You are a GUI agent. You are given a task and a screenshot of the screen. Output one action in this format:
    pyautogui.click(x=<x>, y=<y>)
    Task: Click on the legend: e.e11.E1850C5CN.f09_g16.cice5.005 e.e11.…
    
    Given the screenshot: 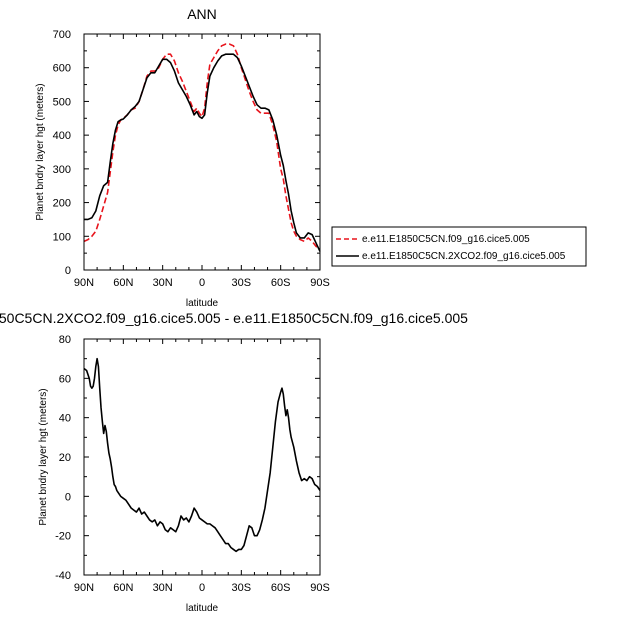 What is the action you would take?
    pyautogui.click(x=459, y=246)
    